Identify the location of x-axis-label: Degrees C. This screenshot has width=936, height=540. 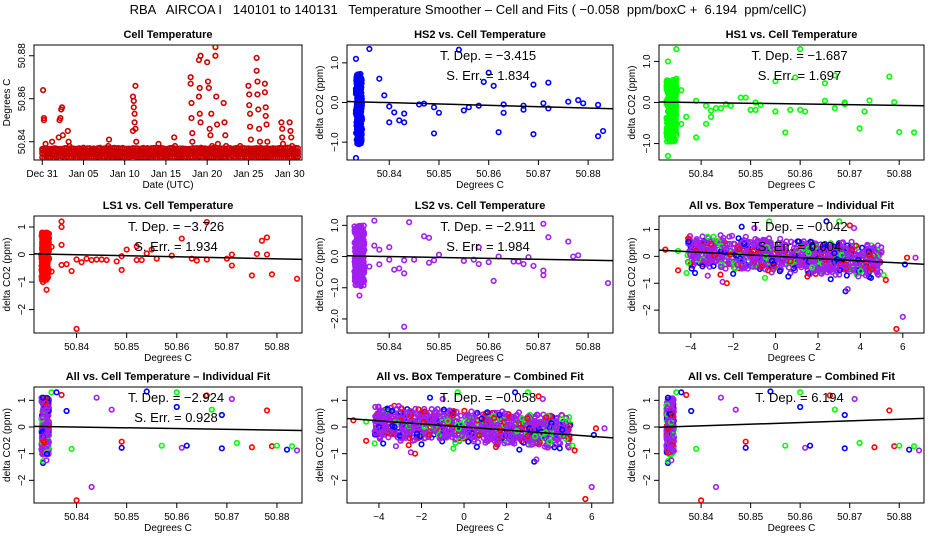
(792, 358).